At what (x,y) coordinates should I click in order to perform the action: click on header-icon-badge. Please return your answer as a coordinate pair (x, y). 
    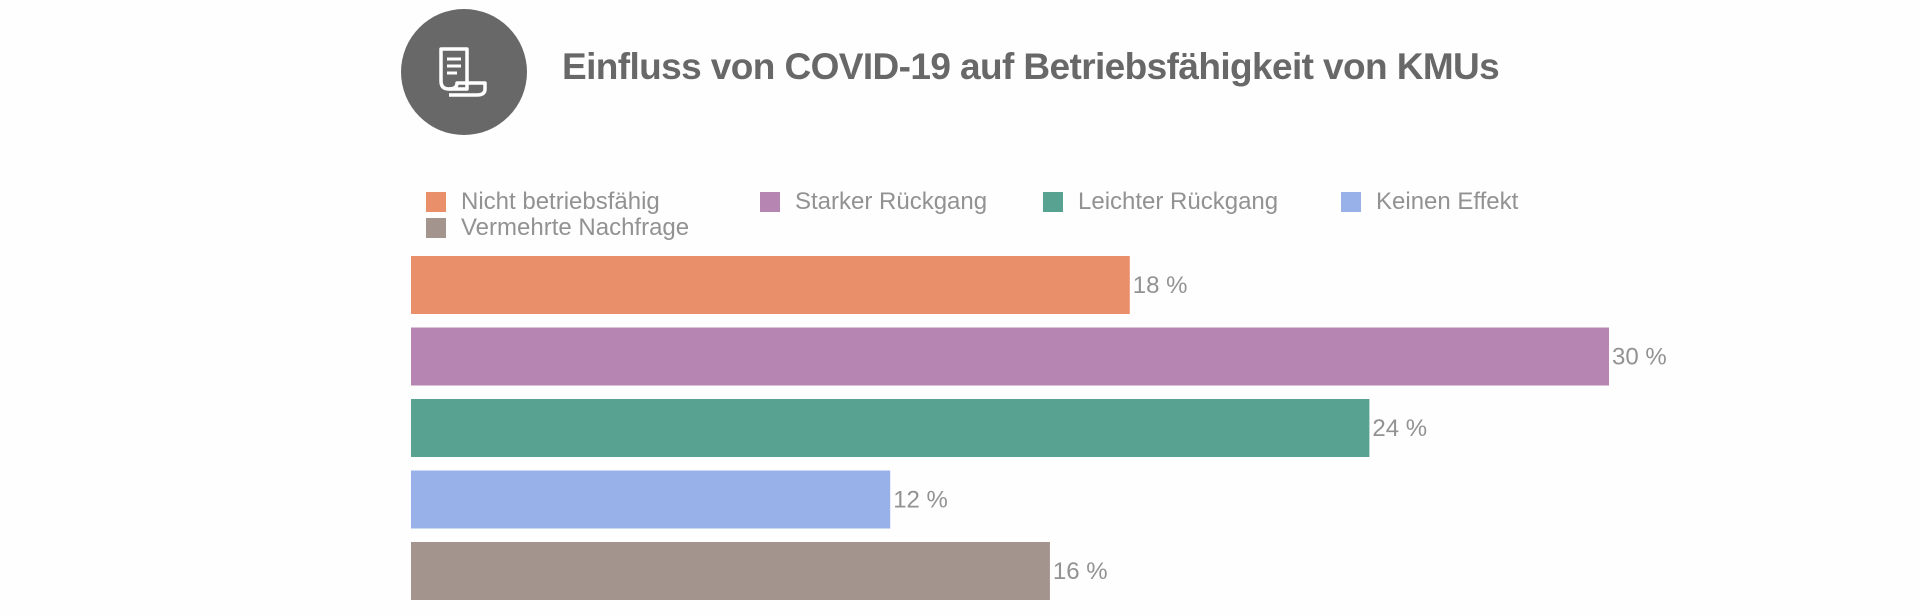
    Looking at the image, I should click on (464, 72).